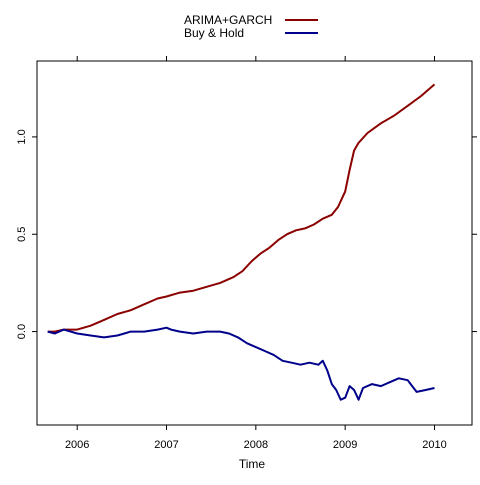  I want to click on x-tick-label: 2010, so click(434, 445).